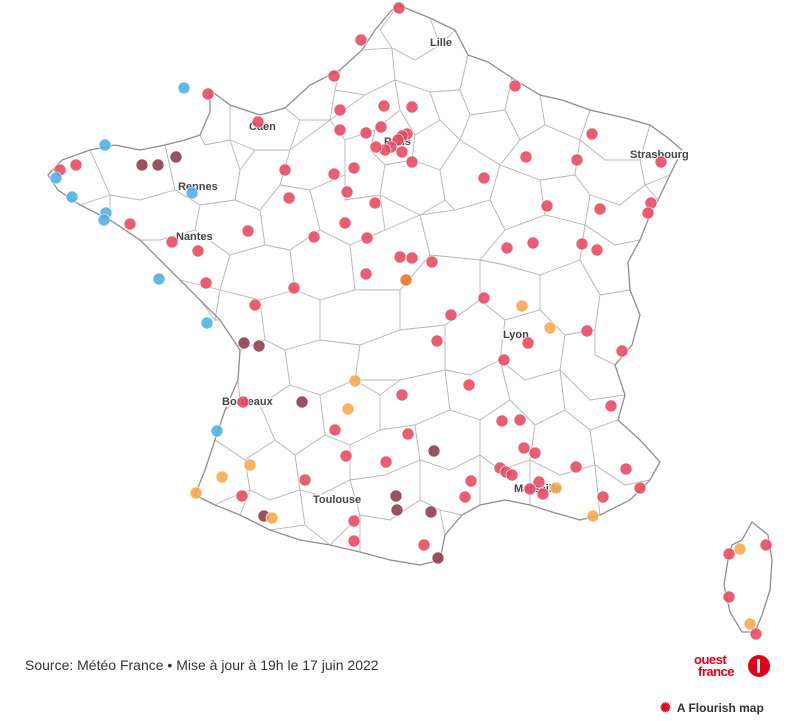 The image size is (790, 721). What do you see at coordinates (712, 708) in the screenshot?
I see `flourish-credit: ✺ A Flourish map` at bounding box center [712, 708].